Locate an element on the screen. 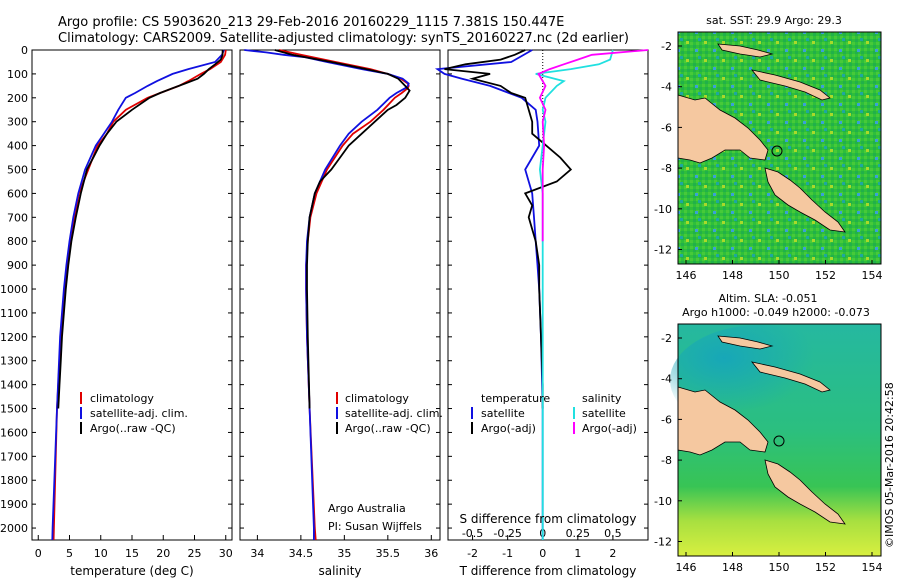 The width and height of the screenshot is (900, 580). lat-tick-label: -2 is located at coordinates (666, 46).